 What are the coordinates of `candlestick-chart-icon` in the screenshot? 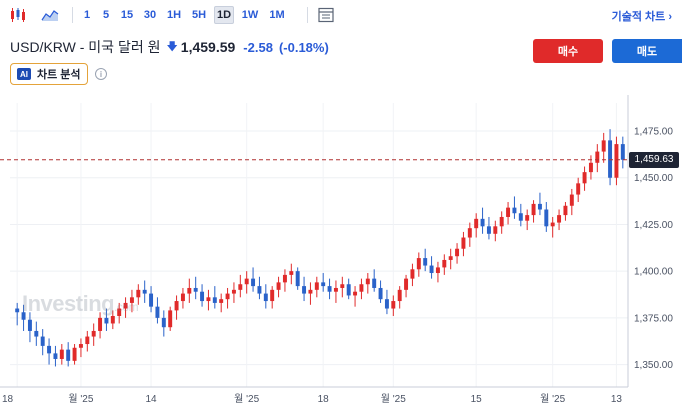 It's located at (18, 15).